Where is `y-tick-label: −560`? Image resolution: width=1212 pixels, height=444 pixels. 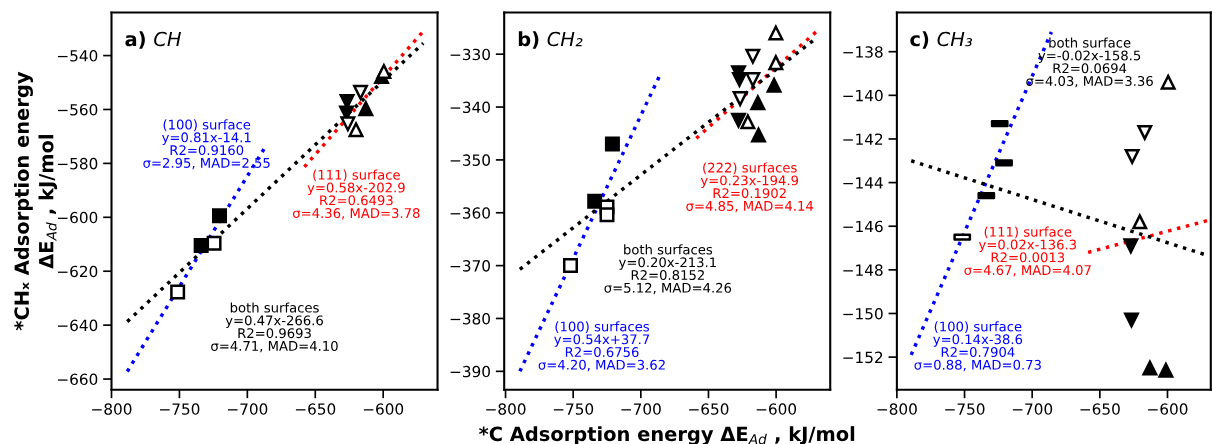
y-tick-label: −560 is located at coordinates (77, 109).